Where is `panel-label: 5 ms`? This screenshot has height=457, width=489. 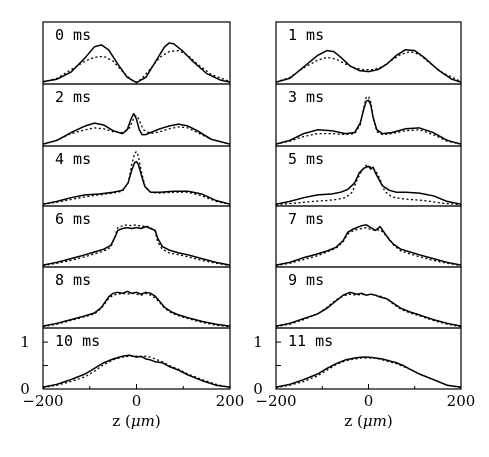 panel-label: 5 ms is located at coordinates (306, 159).